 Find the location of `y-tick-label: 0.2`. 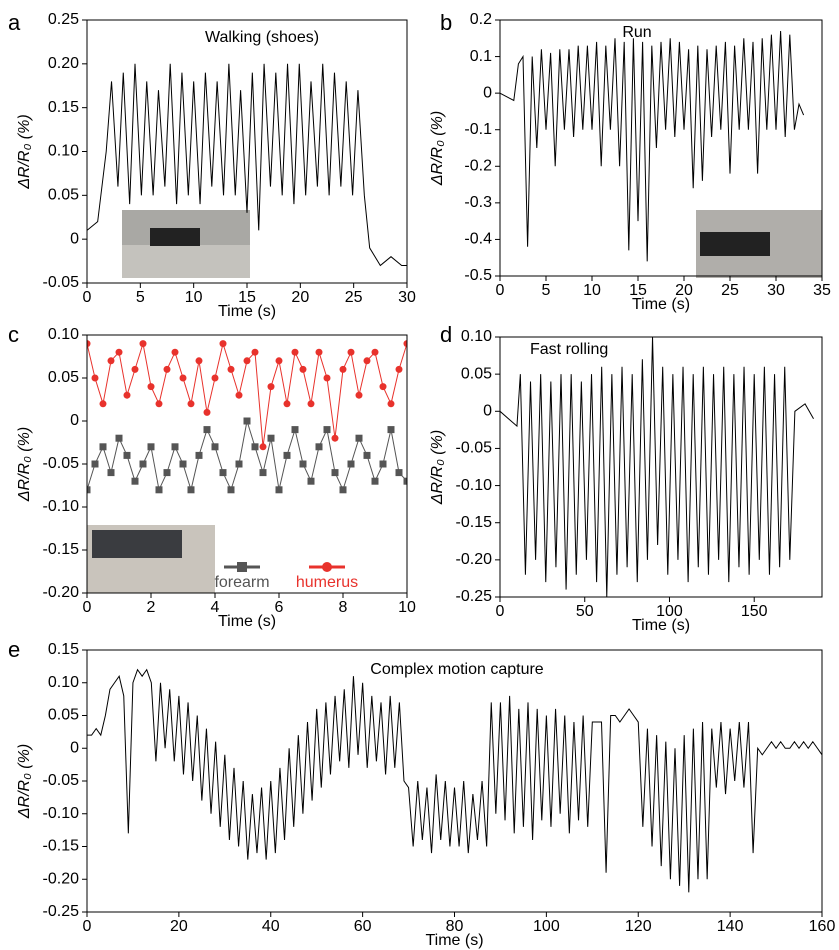

y-tick-label: 0.2 is located at coordinates (481, 19).